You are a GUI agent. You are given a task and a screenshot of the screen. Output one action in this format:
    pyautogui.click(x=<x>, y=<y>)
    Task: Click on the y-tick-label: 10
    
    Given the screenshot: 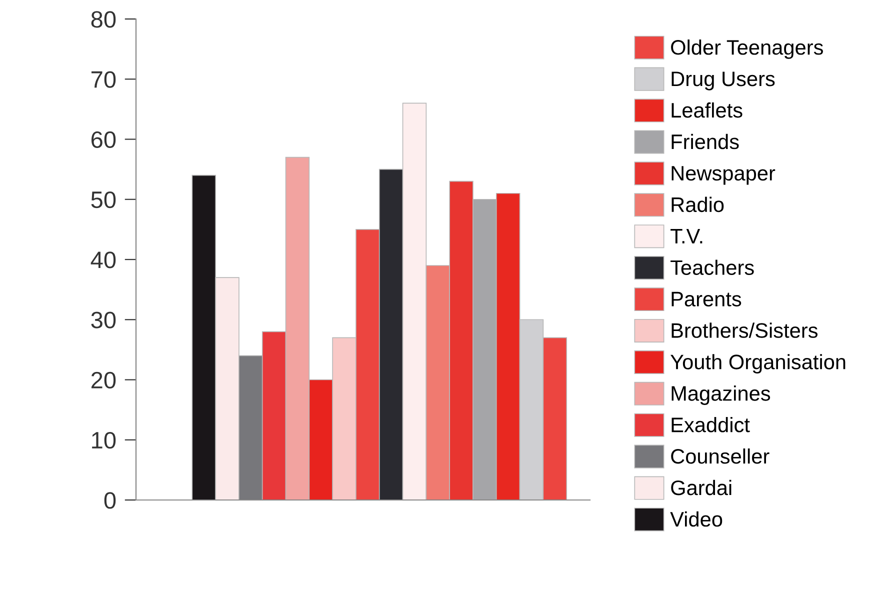 What is the action you would take?
    pyautogui.click(x=104, y=440)
    